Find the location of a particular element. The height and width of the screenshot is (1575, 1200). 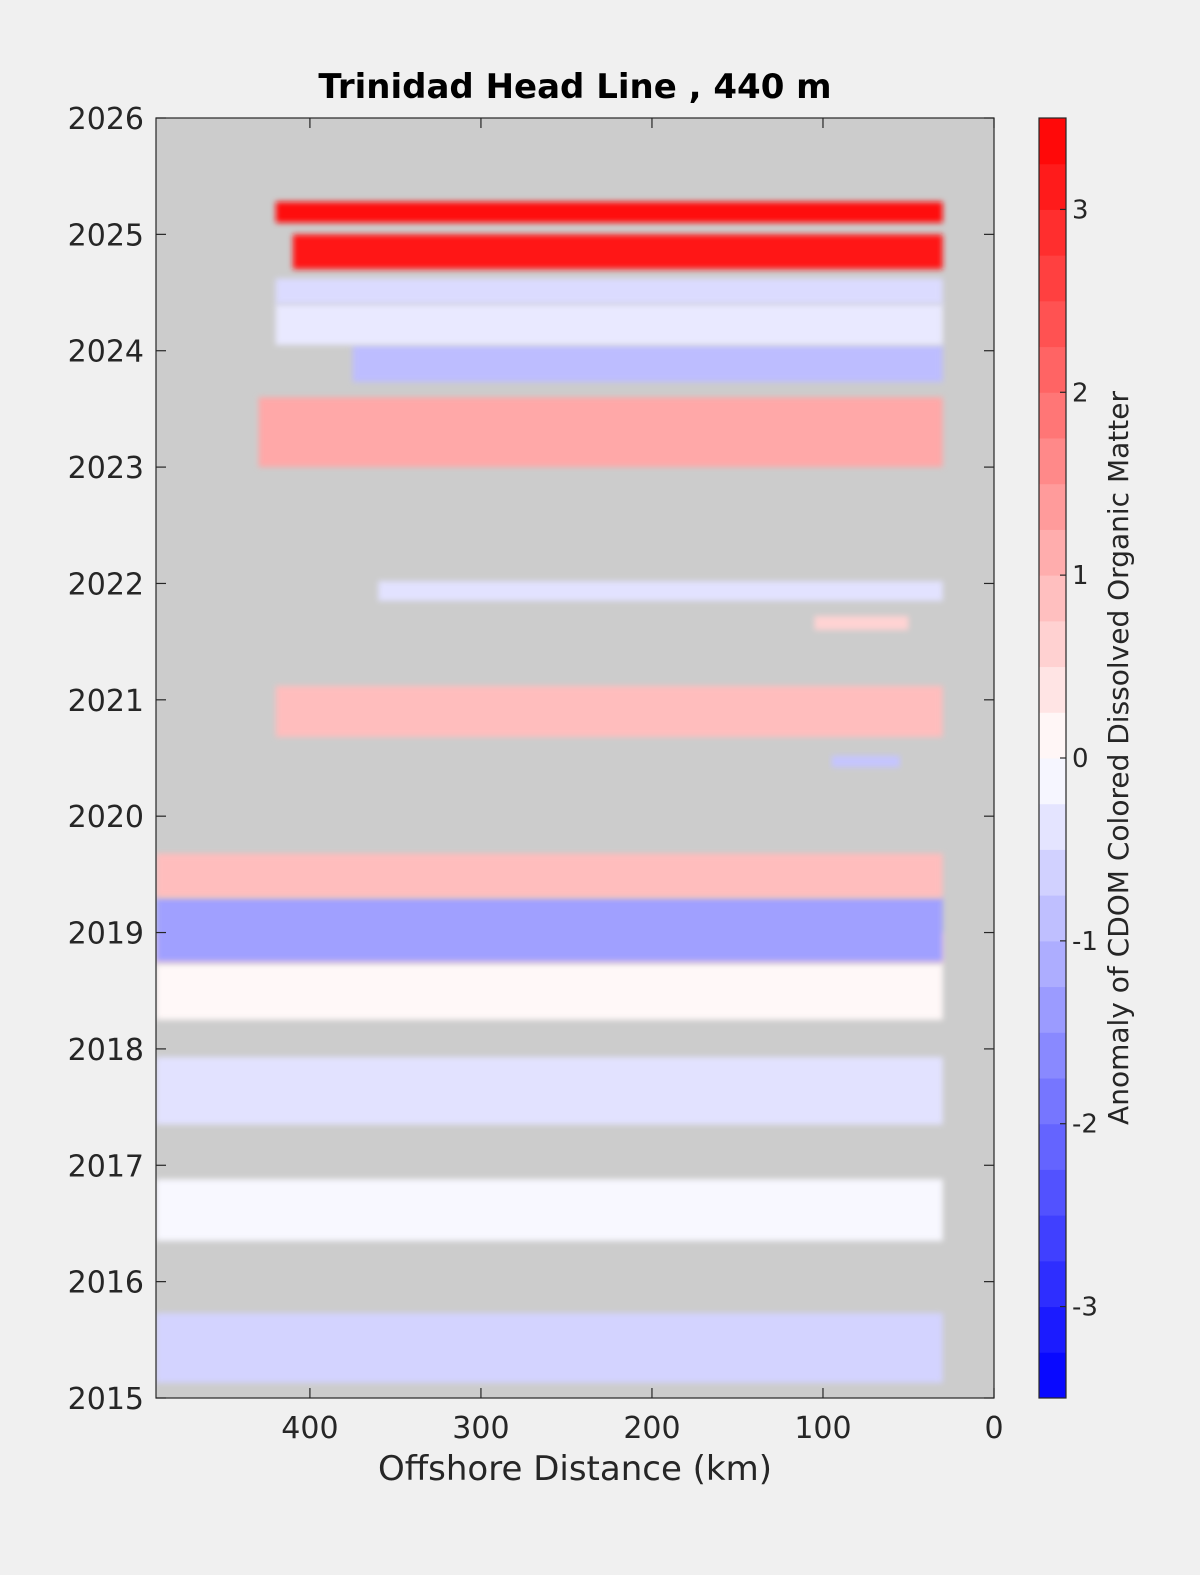

chart-title: Trinidad Head Line , 440 m is located at coordinates (574, 87).